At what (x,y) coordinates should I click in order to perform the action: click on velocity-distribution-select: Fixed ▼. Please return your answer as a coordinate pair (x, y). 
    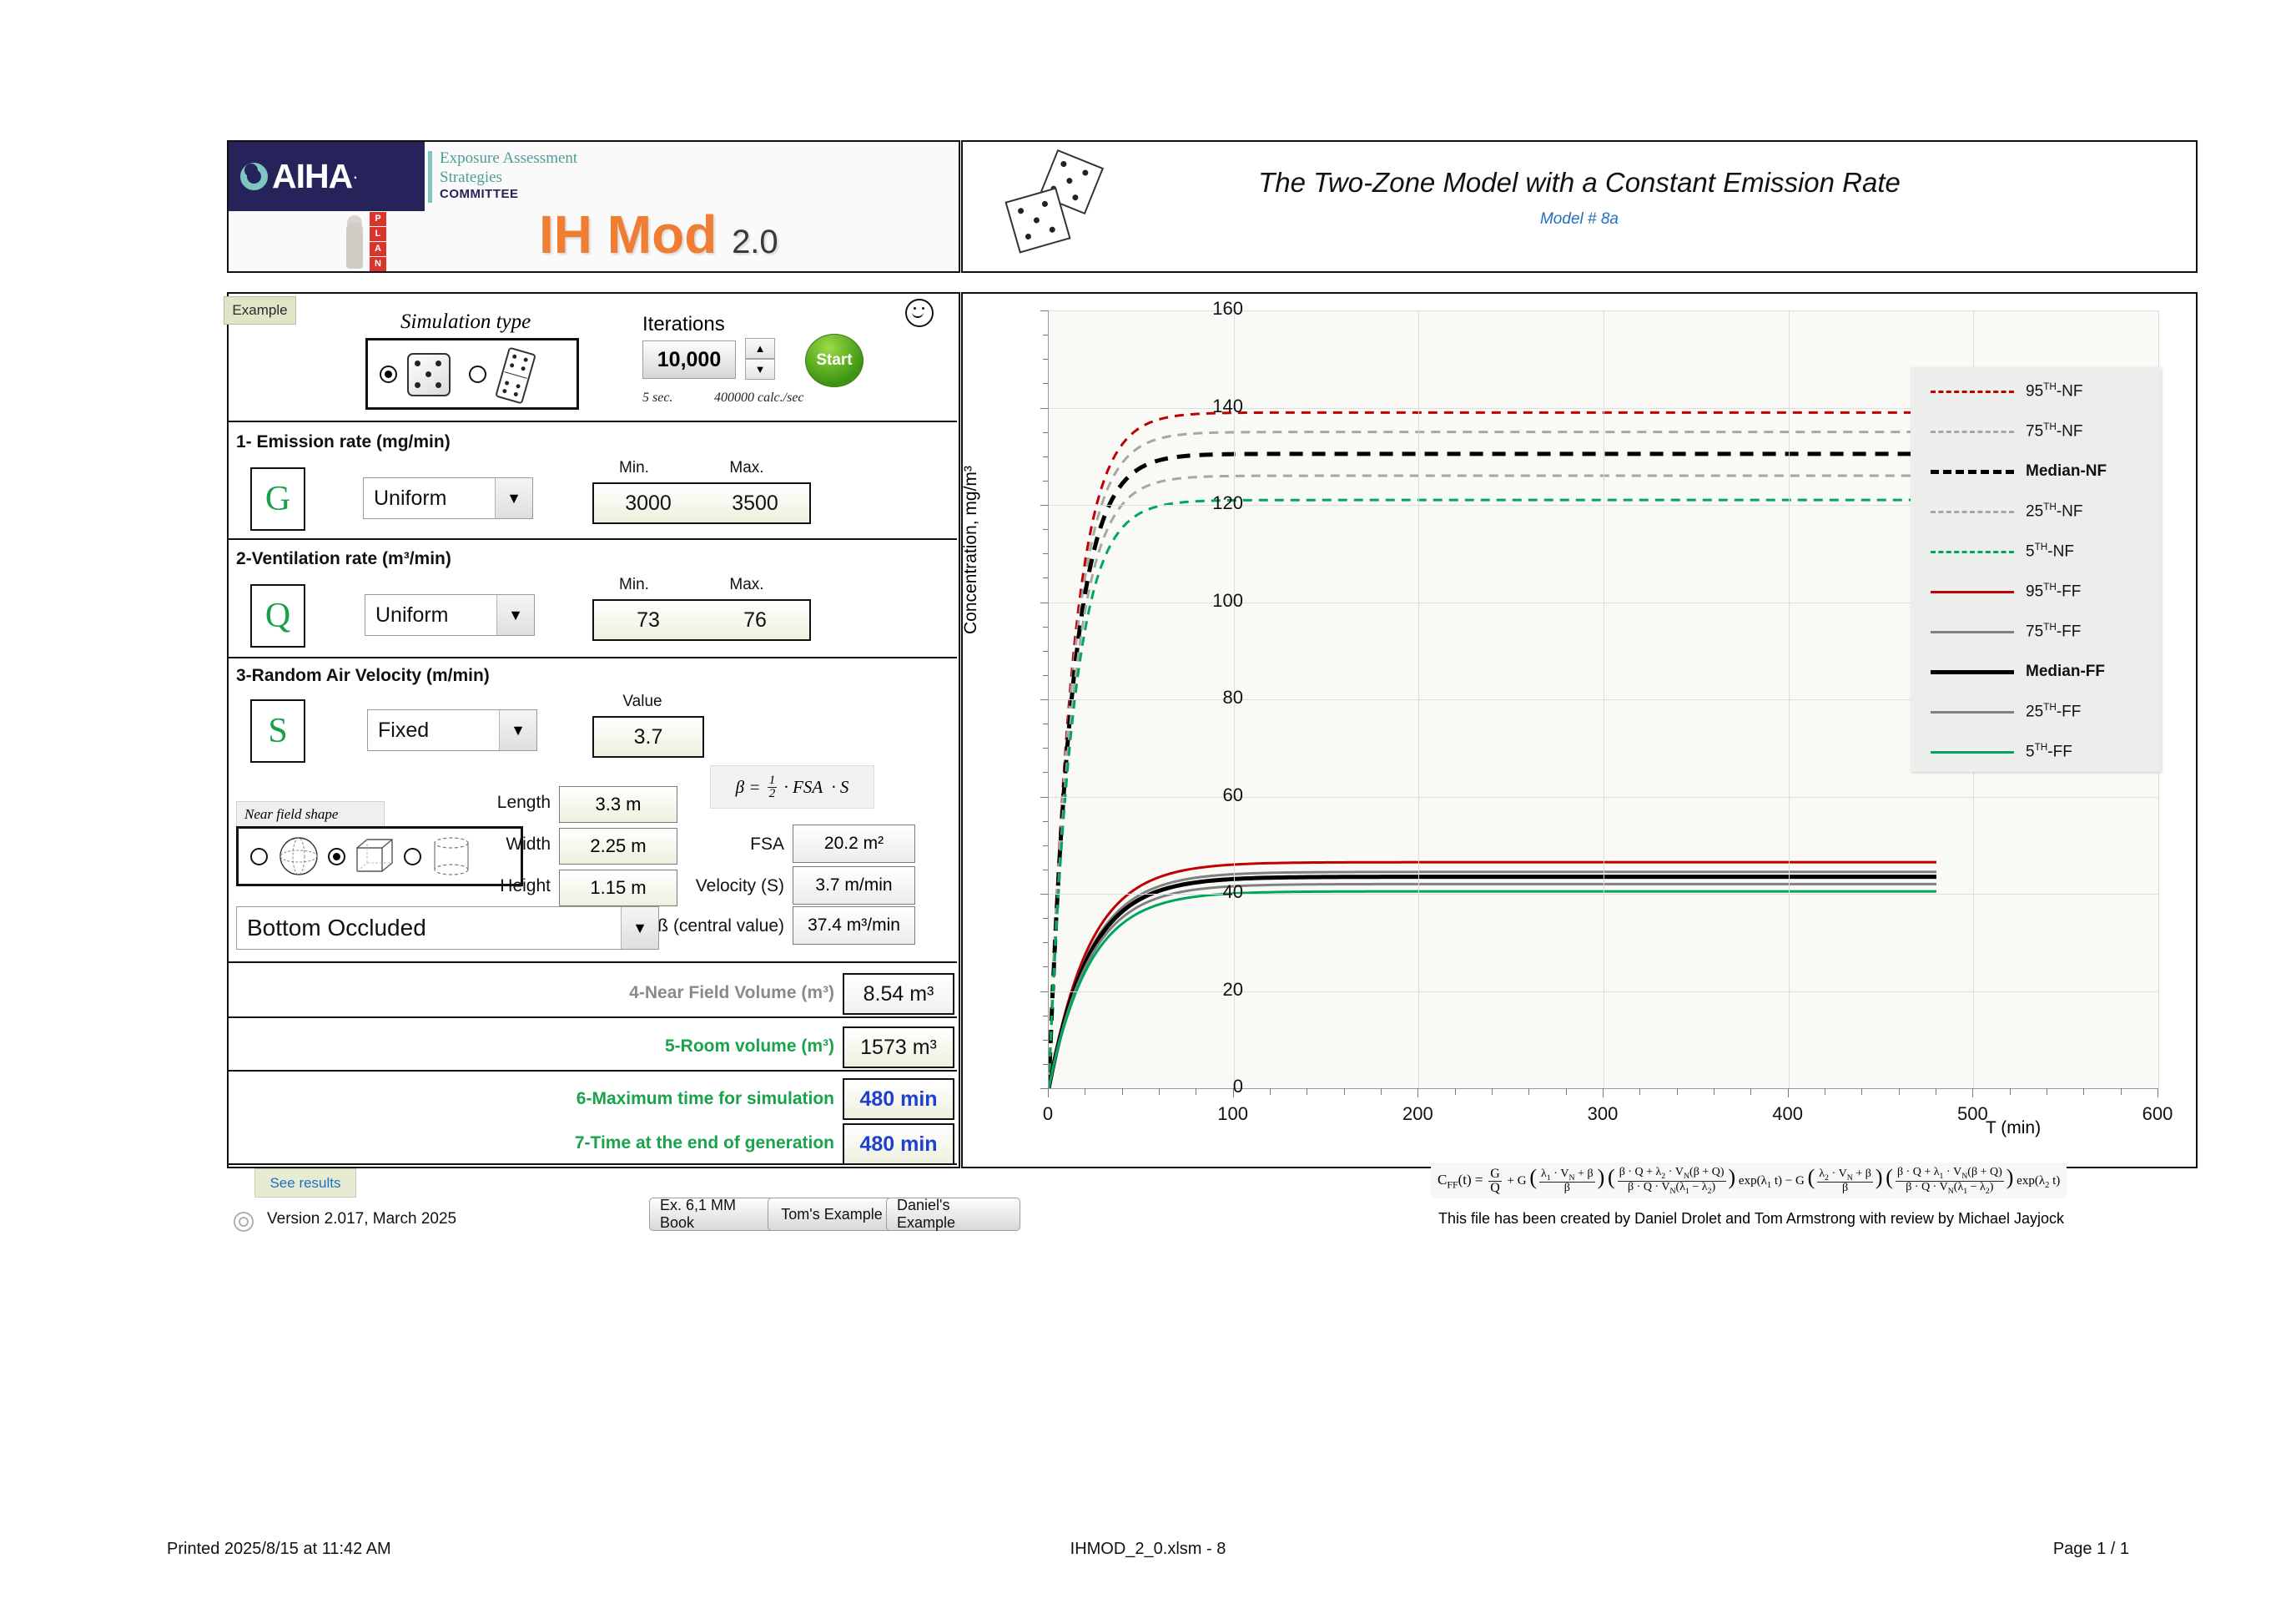
    Looking at the image, I should click on (452, 730).